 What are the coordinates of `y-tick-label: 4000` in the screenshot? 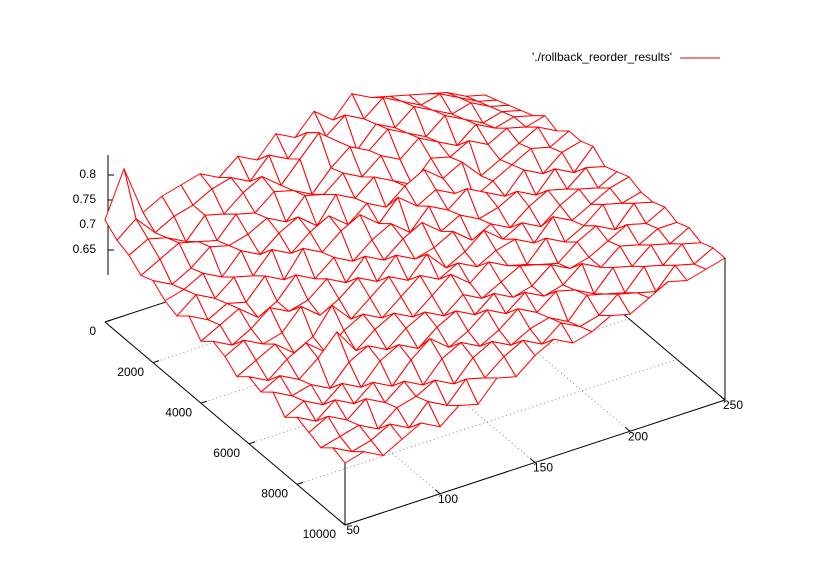 It's located at (178, 412).